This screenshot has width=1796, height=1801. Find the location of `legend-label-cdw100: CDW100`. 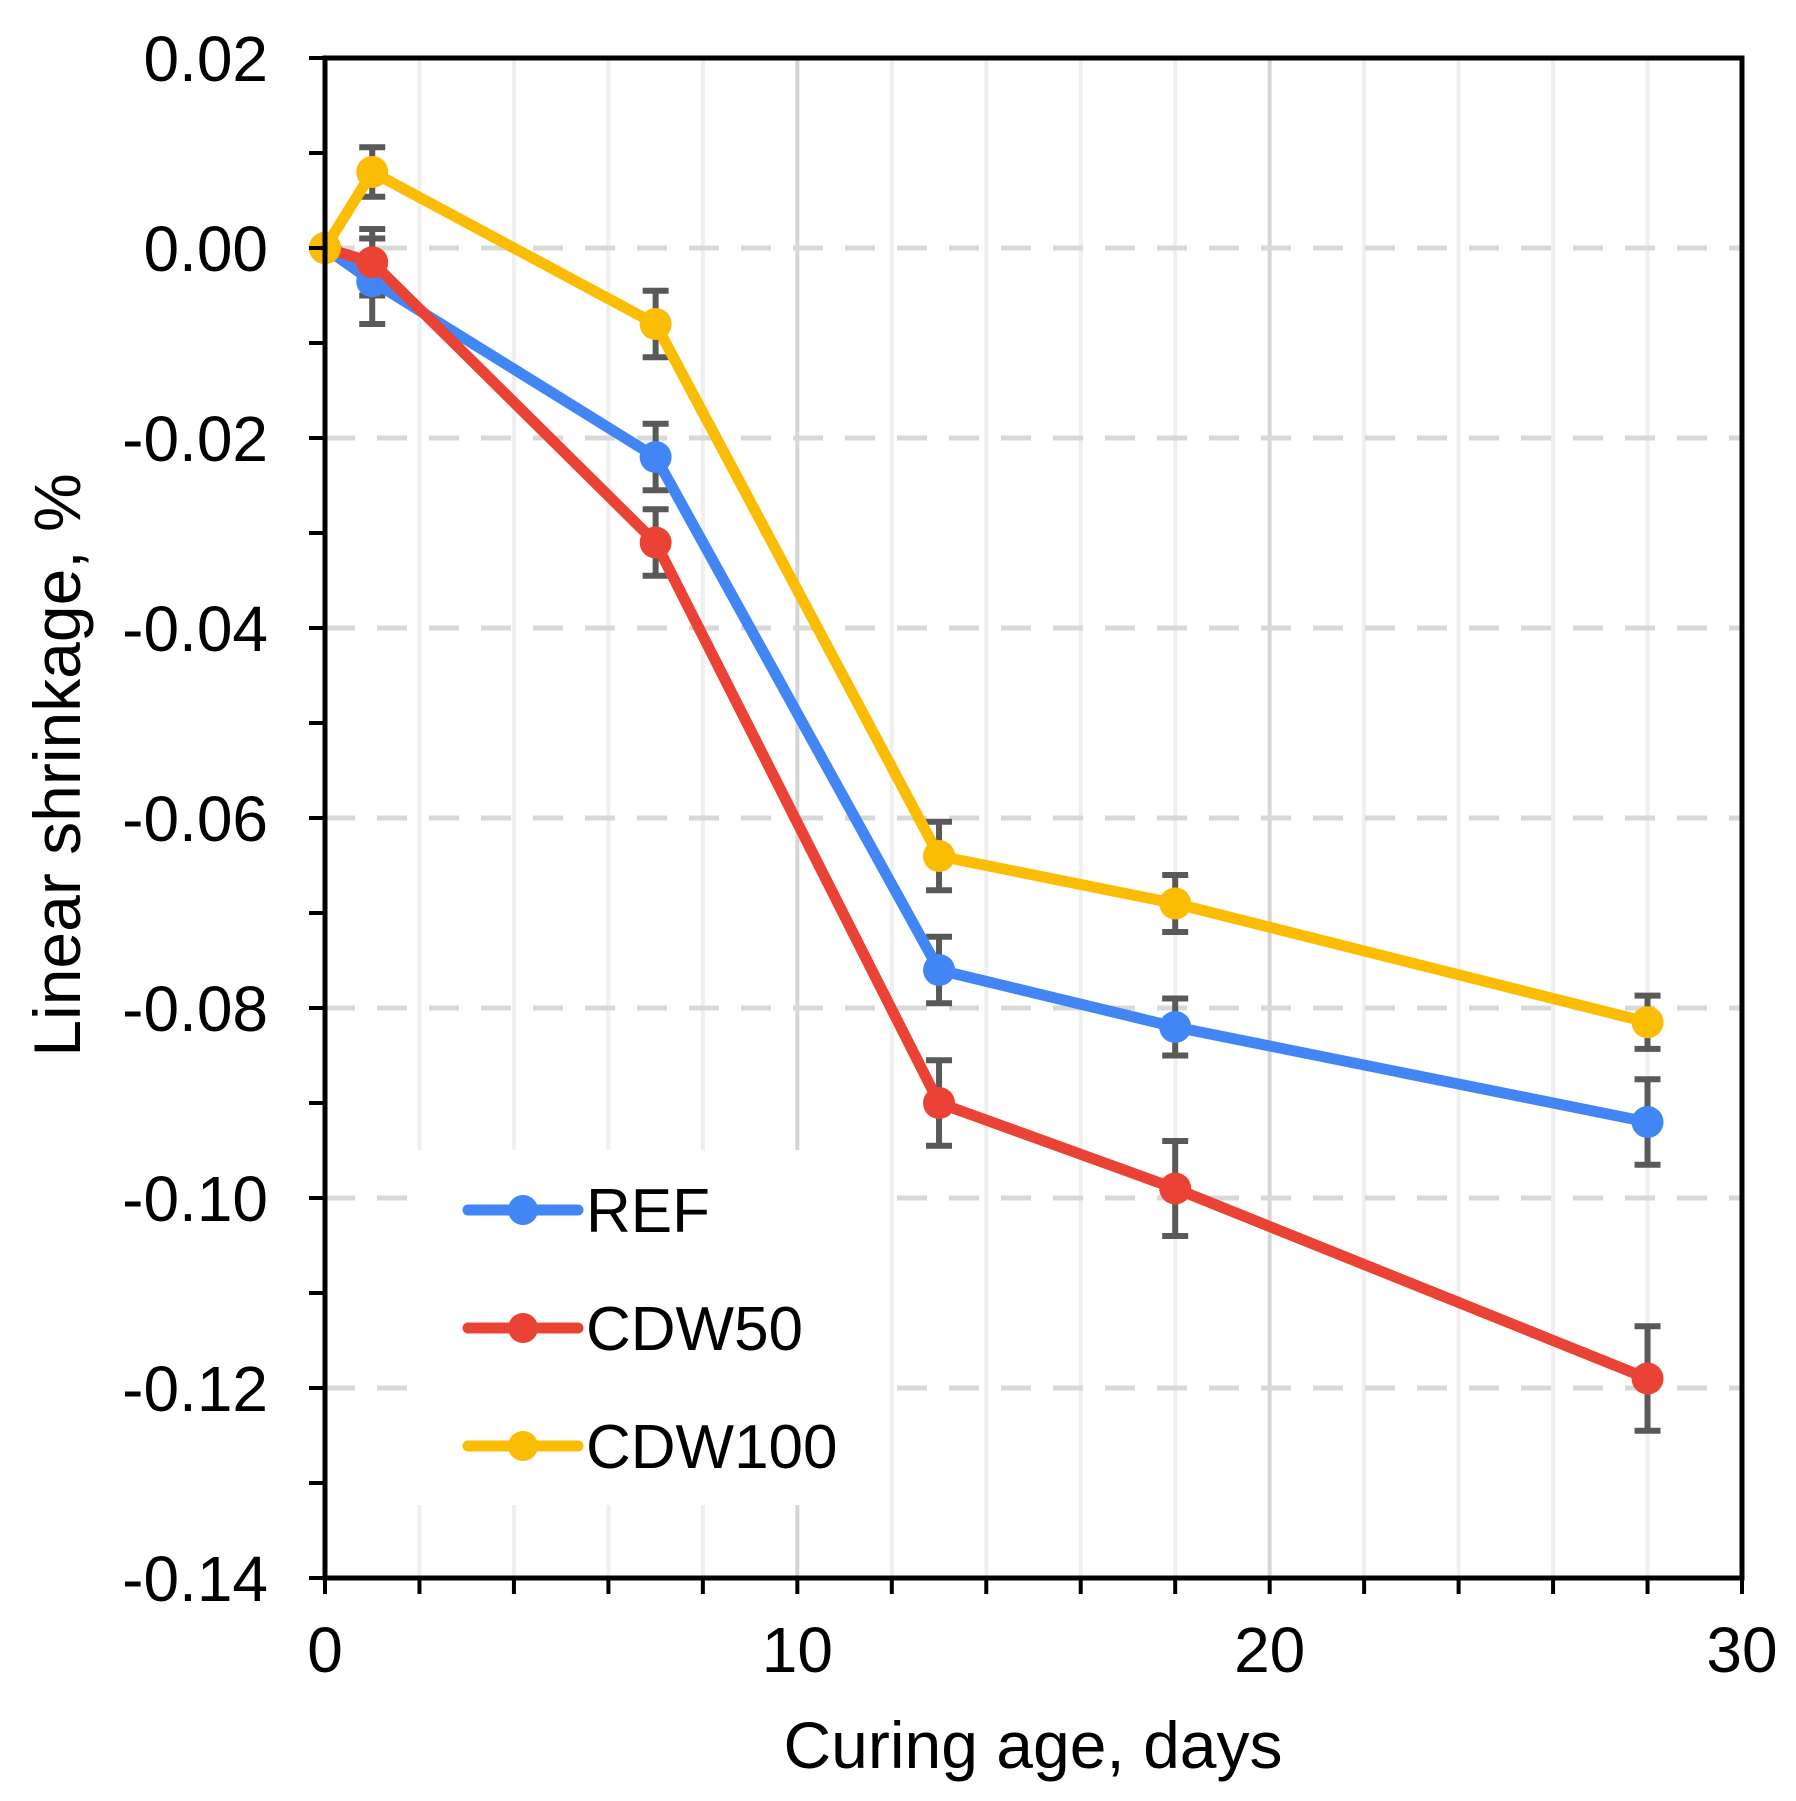

legend-label-cdw100: CDW100 is located at coordinates (712, 1447).